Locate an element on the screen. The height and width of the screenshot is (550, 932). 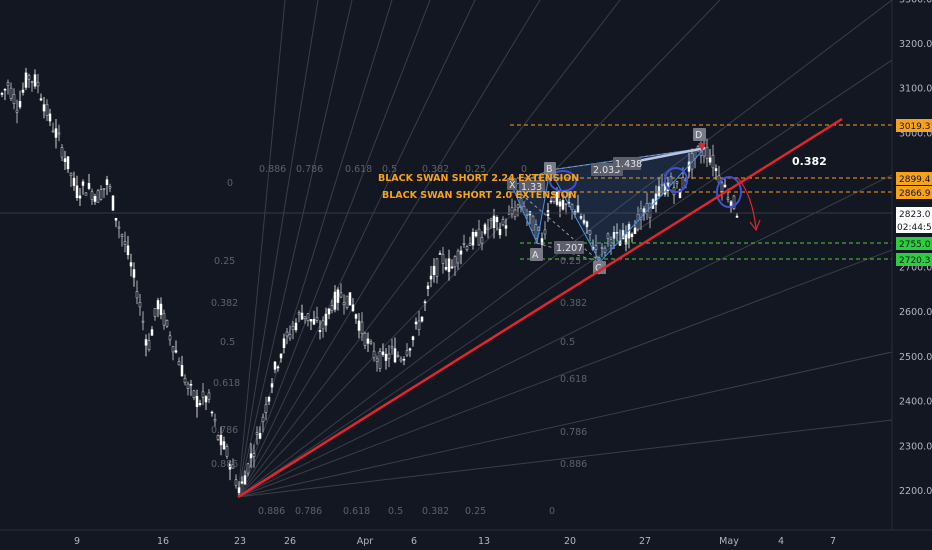
x-tick-label: 26 is located at coordinates (290, 541).